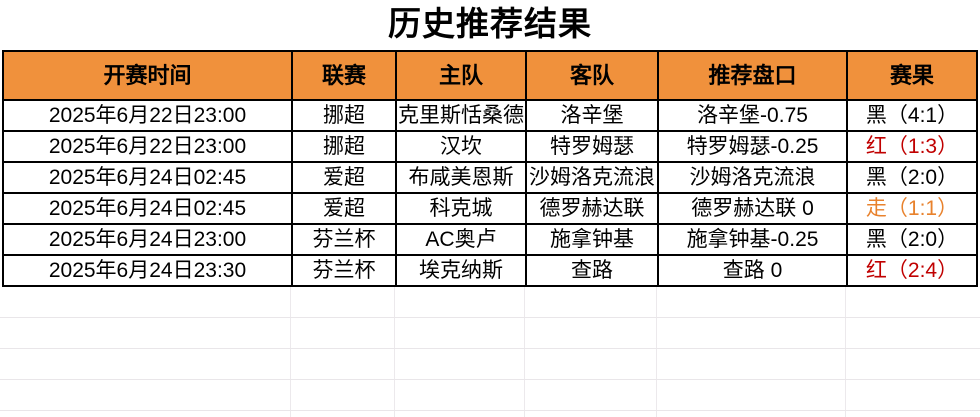 This screenshot has width=980, height=417. Describe the element at coordinates (593, 115) in the screenshot. I see `cell-away: 洛辛堡` at that location.